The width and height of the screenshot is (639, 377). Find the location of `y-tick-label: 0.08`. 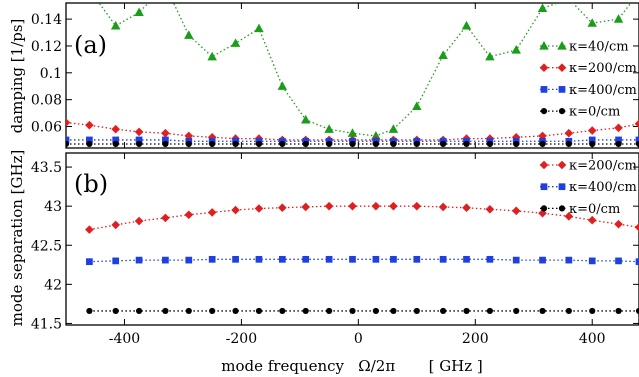

y-tick-label: 0.08 is located at coordinates (46, 101).